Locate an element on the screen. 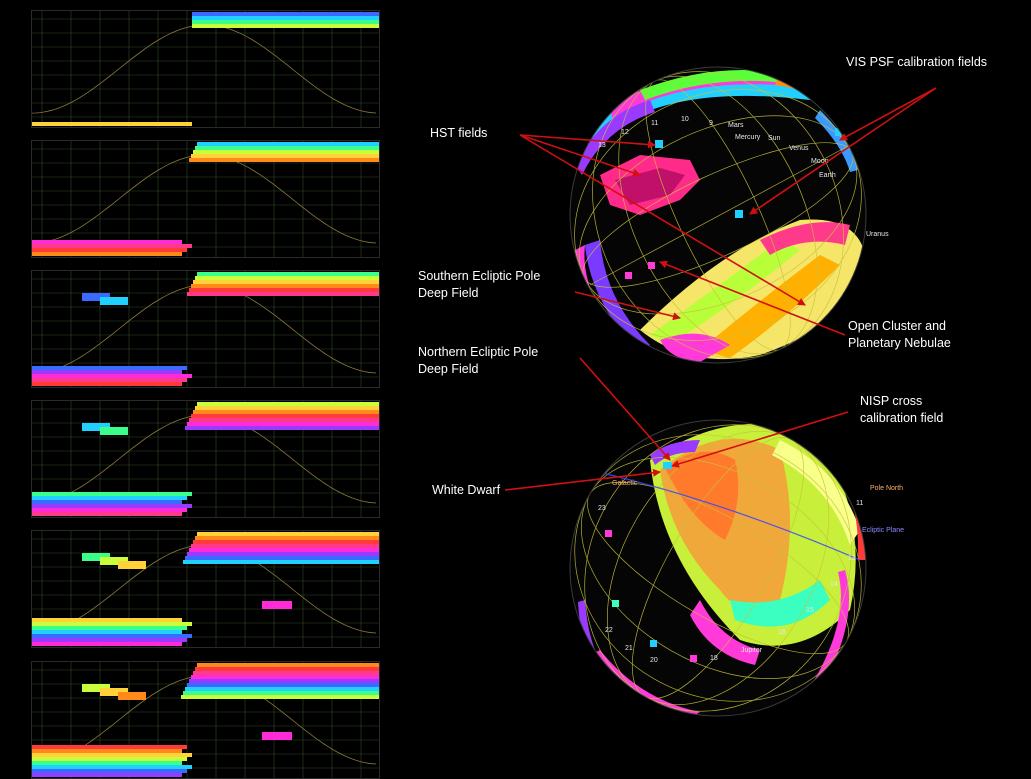 The image size is (1031, 779). nisp-label-line1: NISP cross is located at coordinates (891, 401).